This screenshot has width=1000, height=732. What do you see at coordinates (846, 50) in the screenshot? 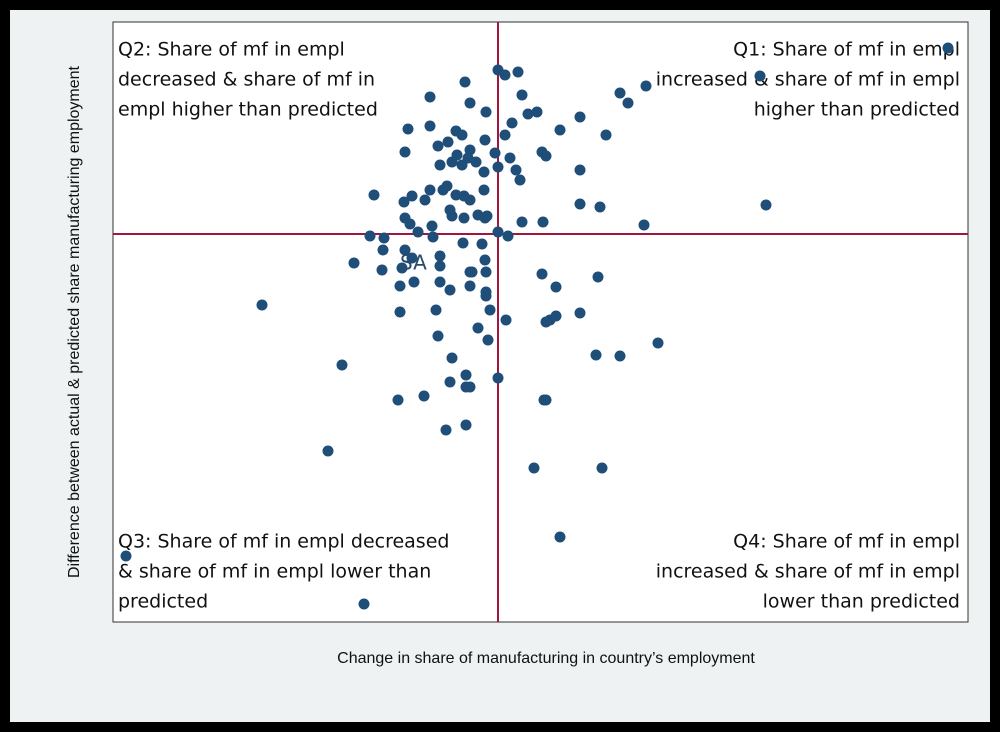
I see `quadrant-label: Q1: Share of mf in empl` at bounding box center [846, 50].